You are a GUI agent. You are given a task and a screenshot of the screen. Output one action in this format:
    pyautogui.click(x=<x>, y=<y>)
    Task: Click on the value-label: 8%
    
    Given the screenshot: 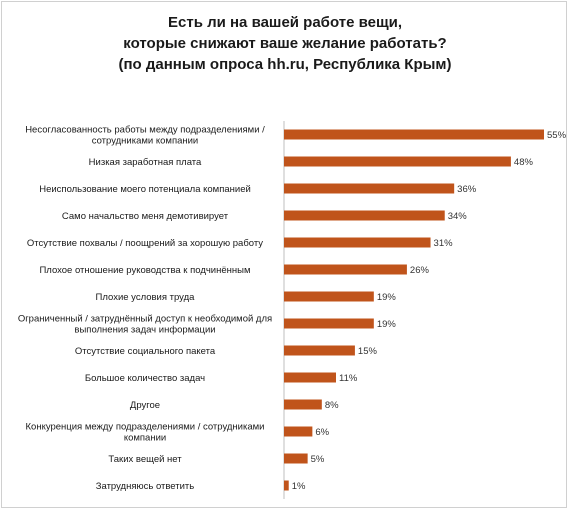 What is the action you would take?
    pyautogui.click(x=332, y=405)
    